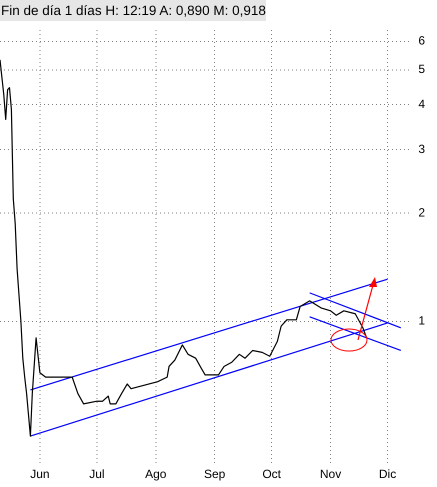 The width and height of the screenshot is (437, 487). What do you see at coordinates (422, 69) in the screenshot?
I see `y-tick-label: 5` at bounding box center [422, 69].